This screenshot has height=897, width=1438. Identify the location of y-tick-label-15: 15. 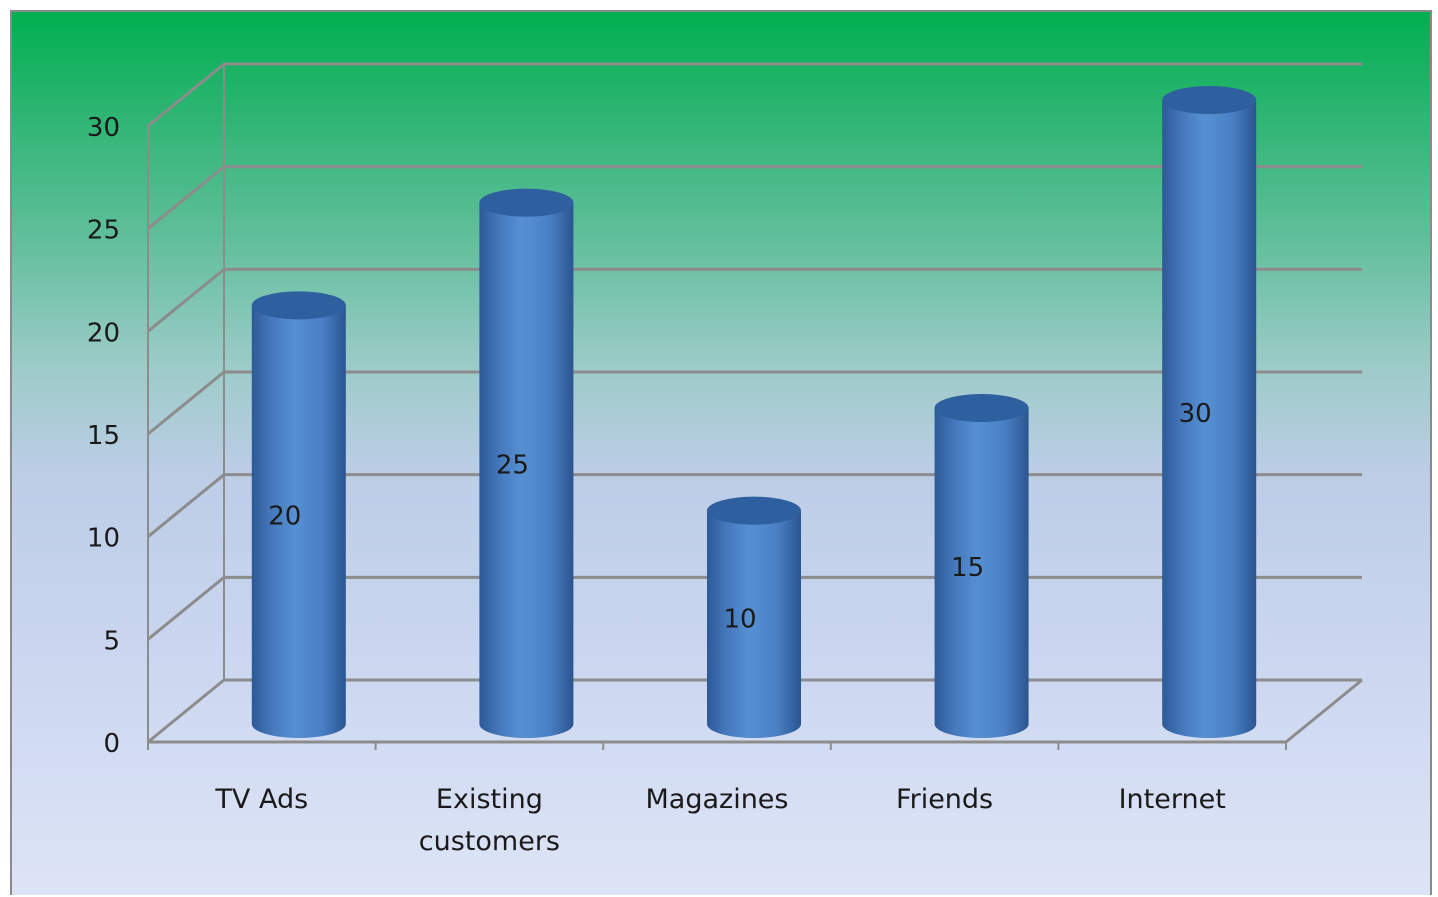
(103, 436).